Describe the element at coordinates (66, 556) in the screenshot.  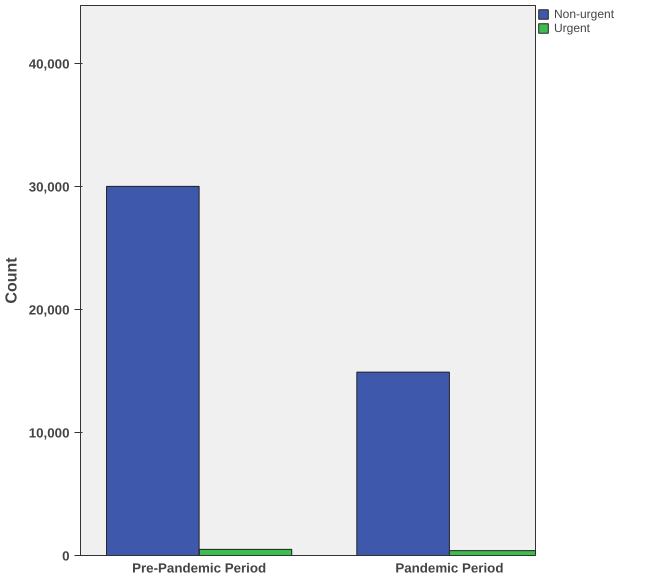
I see `y-tick-label: 0` at that location.